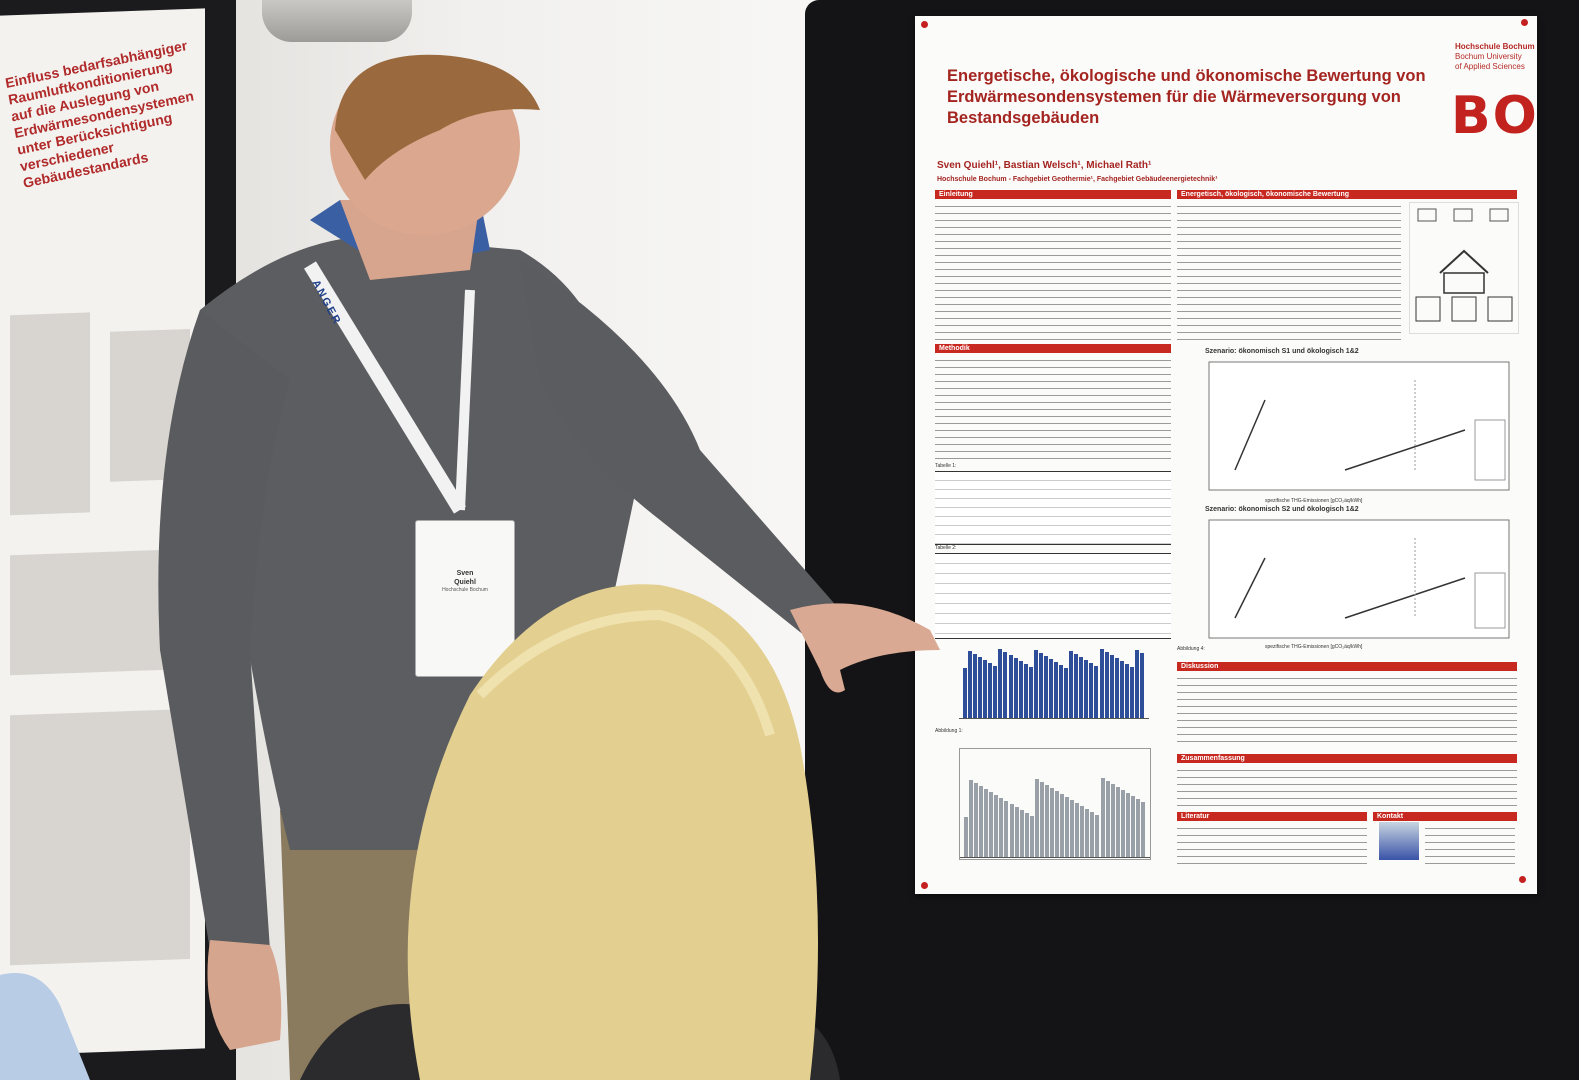 This screenshot has height=1080, width=1579. I want to click on bar-chart-1-plot, so click(1054, 679).